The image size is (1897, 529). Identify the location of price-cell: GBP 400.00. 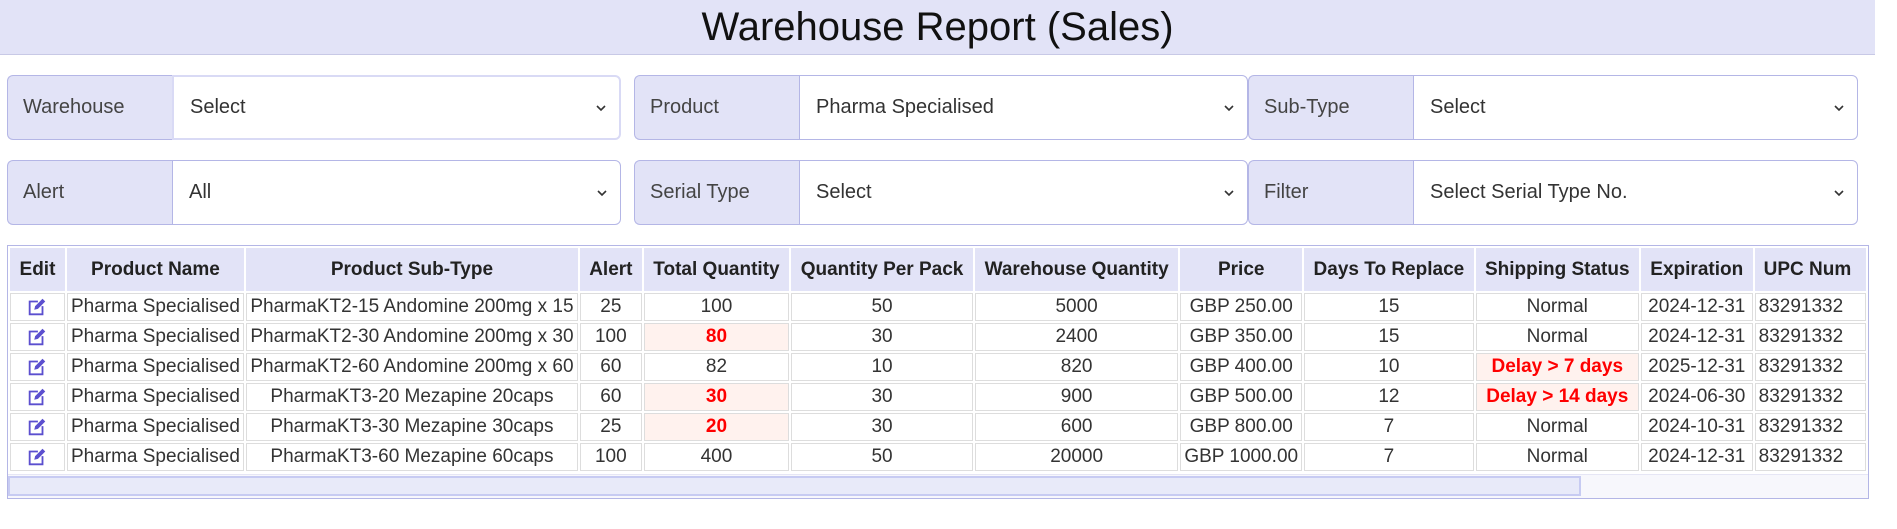
(1241, 367).